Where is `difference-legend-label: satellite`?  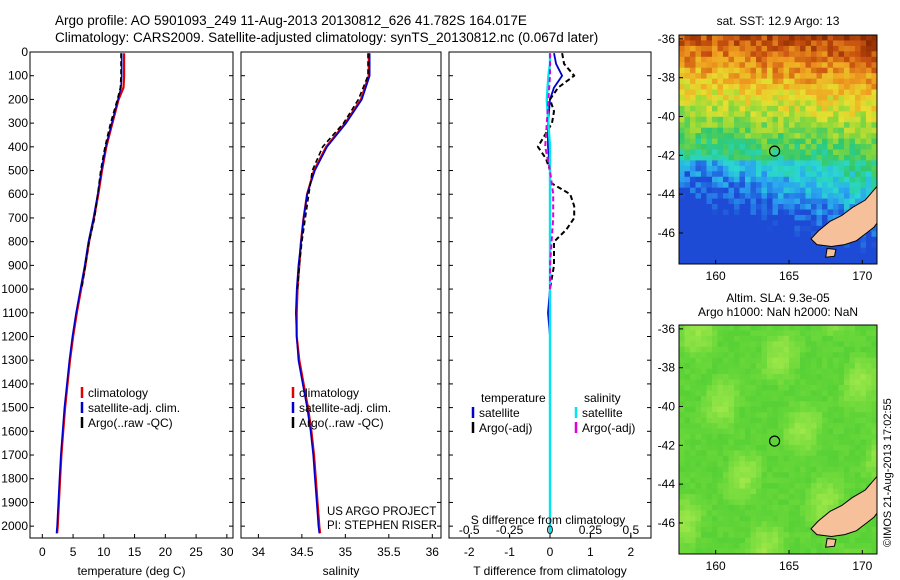
difference-legend-label: satellite is located at coordinates (602, 413).